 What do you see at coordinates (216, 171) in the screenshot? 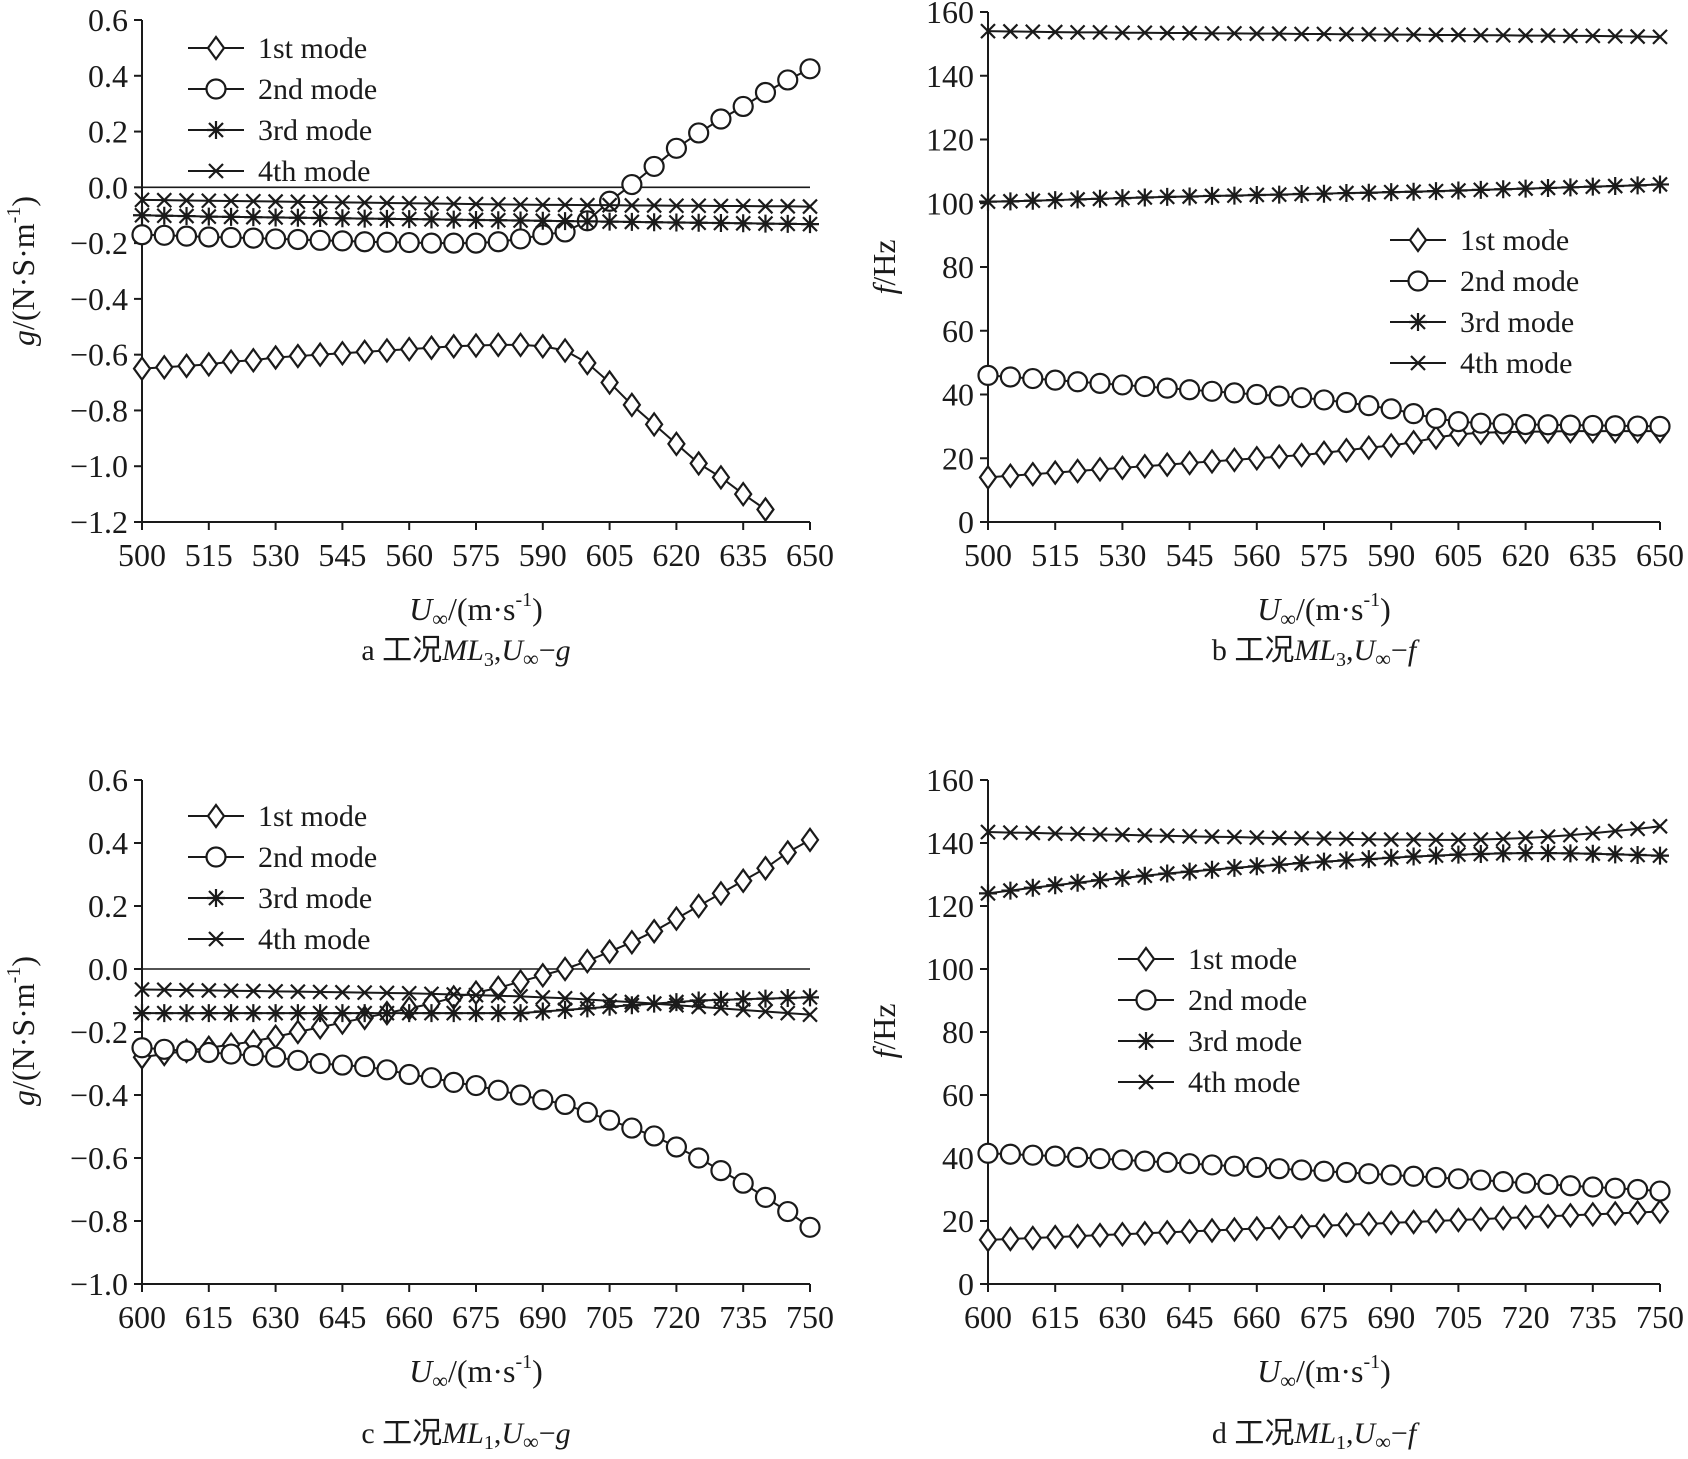
I see `legend-marker-x` at bounding box center [216, 171].